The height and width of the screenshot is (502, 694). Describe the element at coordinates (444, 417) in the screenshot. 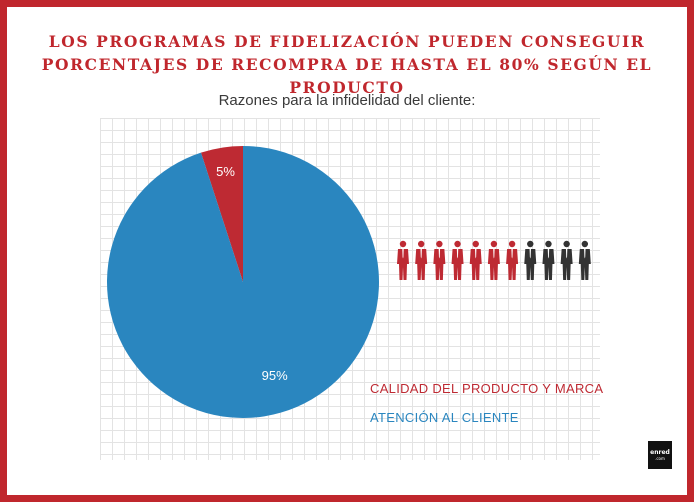

I see `legend-item-atencion: ATENCIÓN AL CLIENTE` at that location.